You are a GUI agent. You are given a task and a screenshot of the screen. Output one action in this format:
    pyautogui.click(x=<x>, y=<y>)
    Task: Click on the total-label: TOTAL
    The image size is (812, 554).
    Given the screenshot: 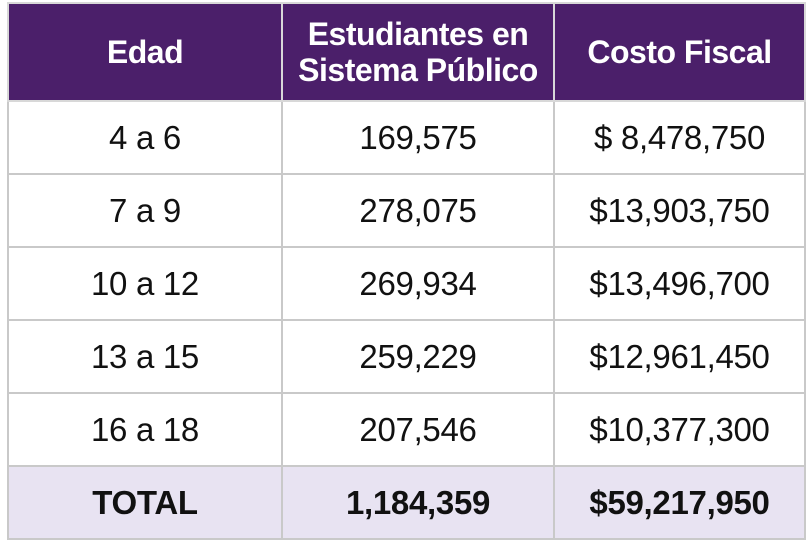 What is the action you would take?
    pyautogui.click(x=145, y=502)
    